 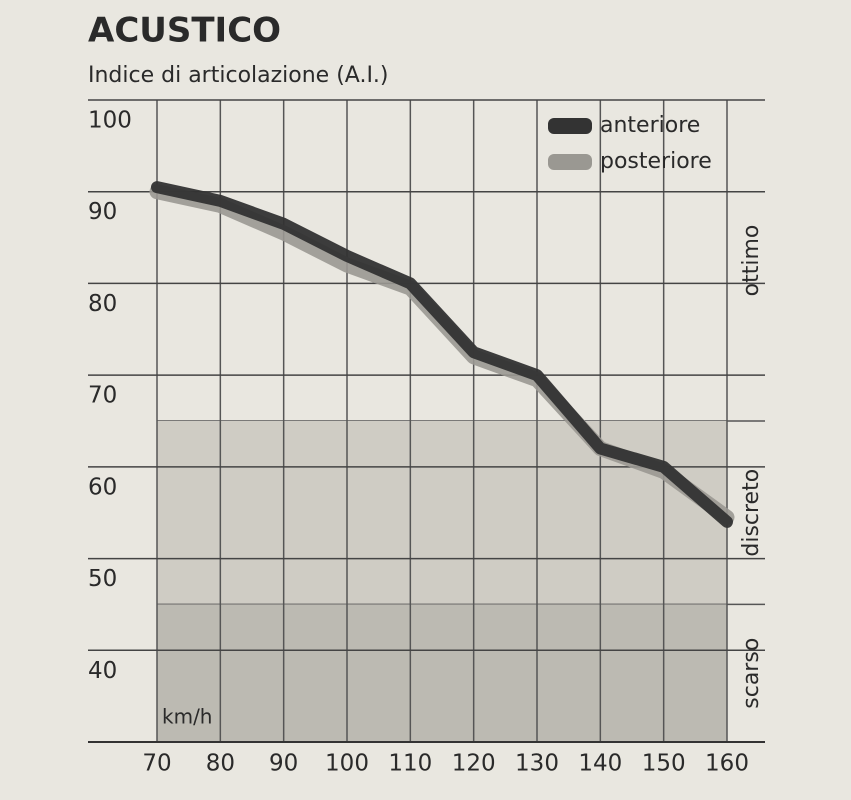 What do you see at coordinates (102, 487) in the screenshot?
I see `y-tick-label: 60` at bounding box center [102, 487].